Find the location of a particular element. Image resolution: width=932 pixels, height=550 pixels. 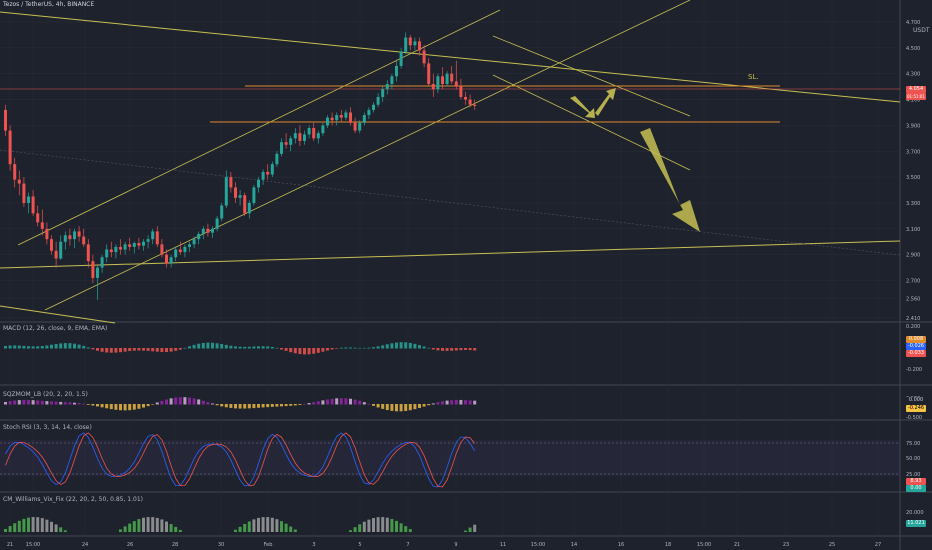

time-tick-label: 28 is located at coordinates (175, 545).